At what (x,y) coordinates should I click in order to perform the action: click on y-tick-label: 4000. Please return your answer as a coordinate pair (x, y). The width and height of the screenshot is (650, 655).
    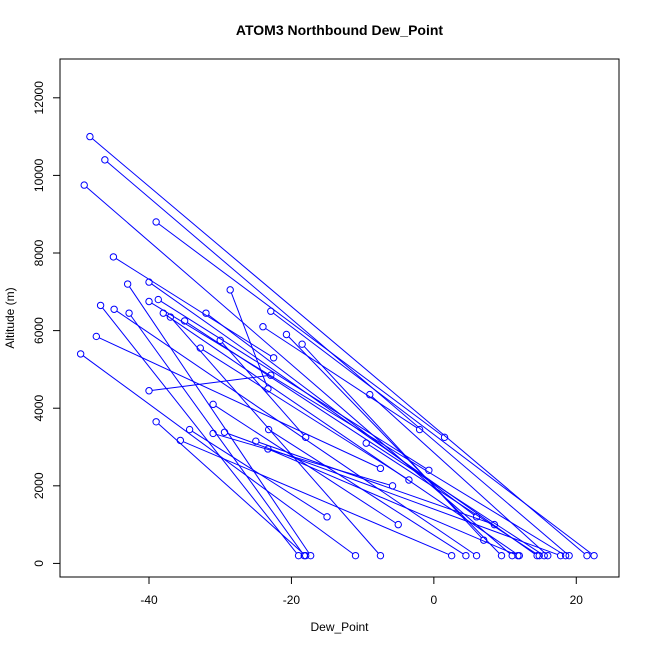
    Looking at the image, I should click on (39, 408).